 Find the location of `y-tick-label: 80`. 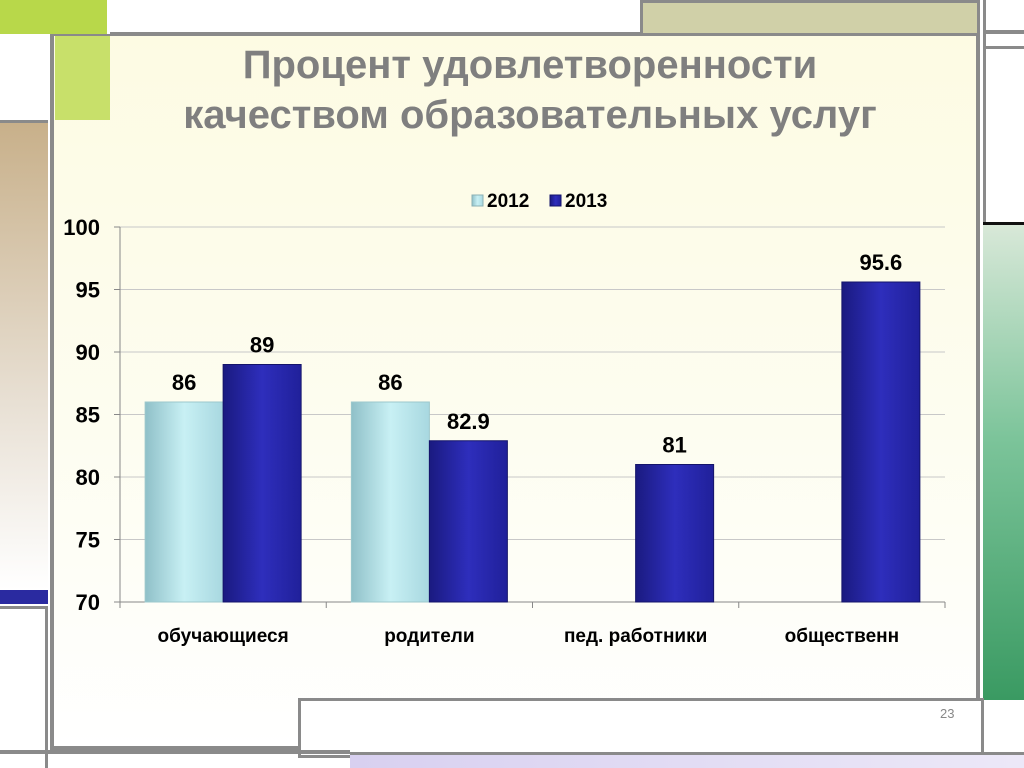

y-tick-label: 80 is located at coordinates (88, 477).